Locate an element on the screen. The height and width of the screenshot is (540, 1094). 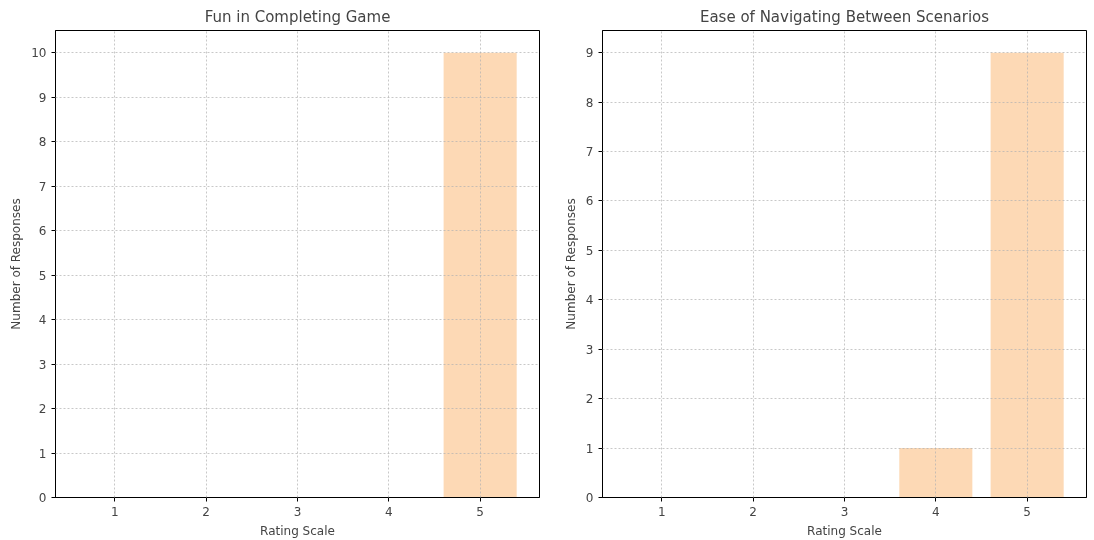
chart-title: Ease of Navigating Between Scenarios is located at coordinates (844, 16).